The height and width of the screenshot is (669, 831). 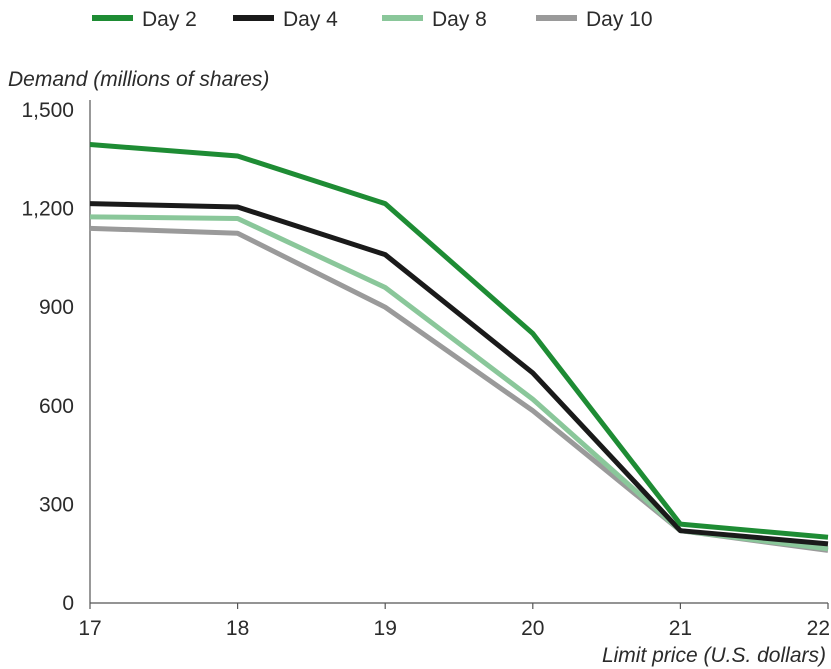 I want to click on y-tick-label: 1,500, so click(x=47, y=110).